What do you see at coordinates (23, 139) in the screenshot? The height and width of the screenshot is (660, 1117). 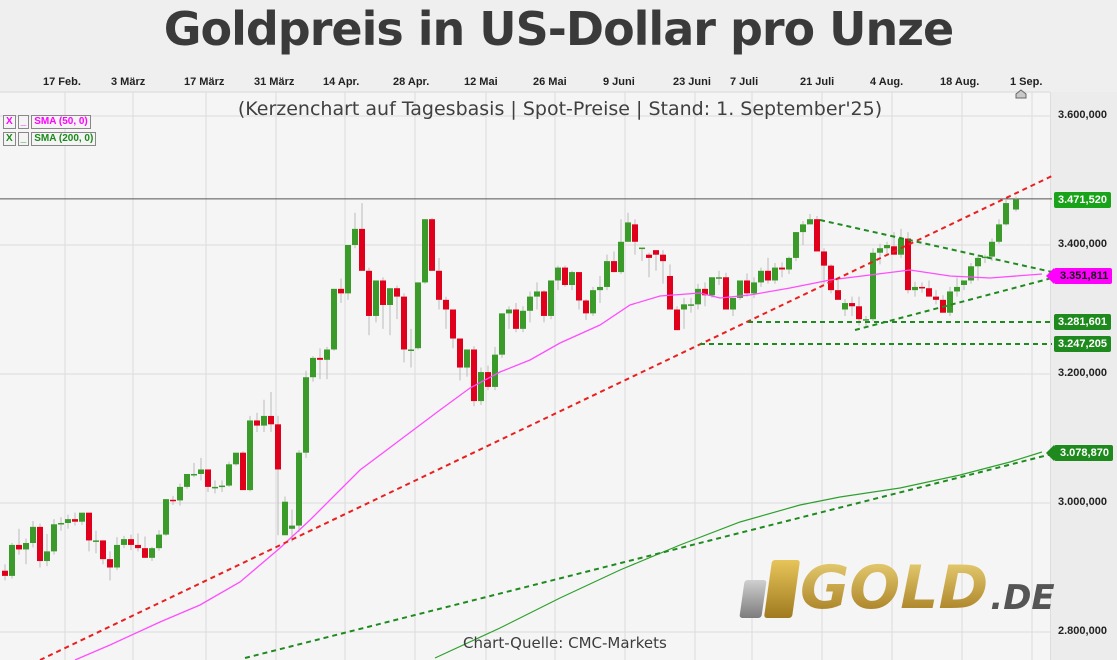 I see `minimize-sma200-button: _` at bounding box center [23, 139].